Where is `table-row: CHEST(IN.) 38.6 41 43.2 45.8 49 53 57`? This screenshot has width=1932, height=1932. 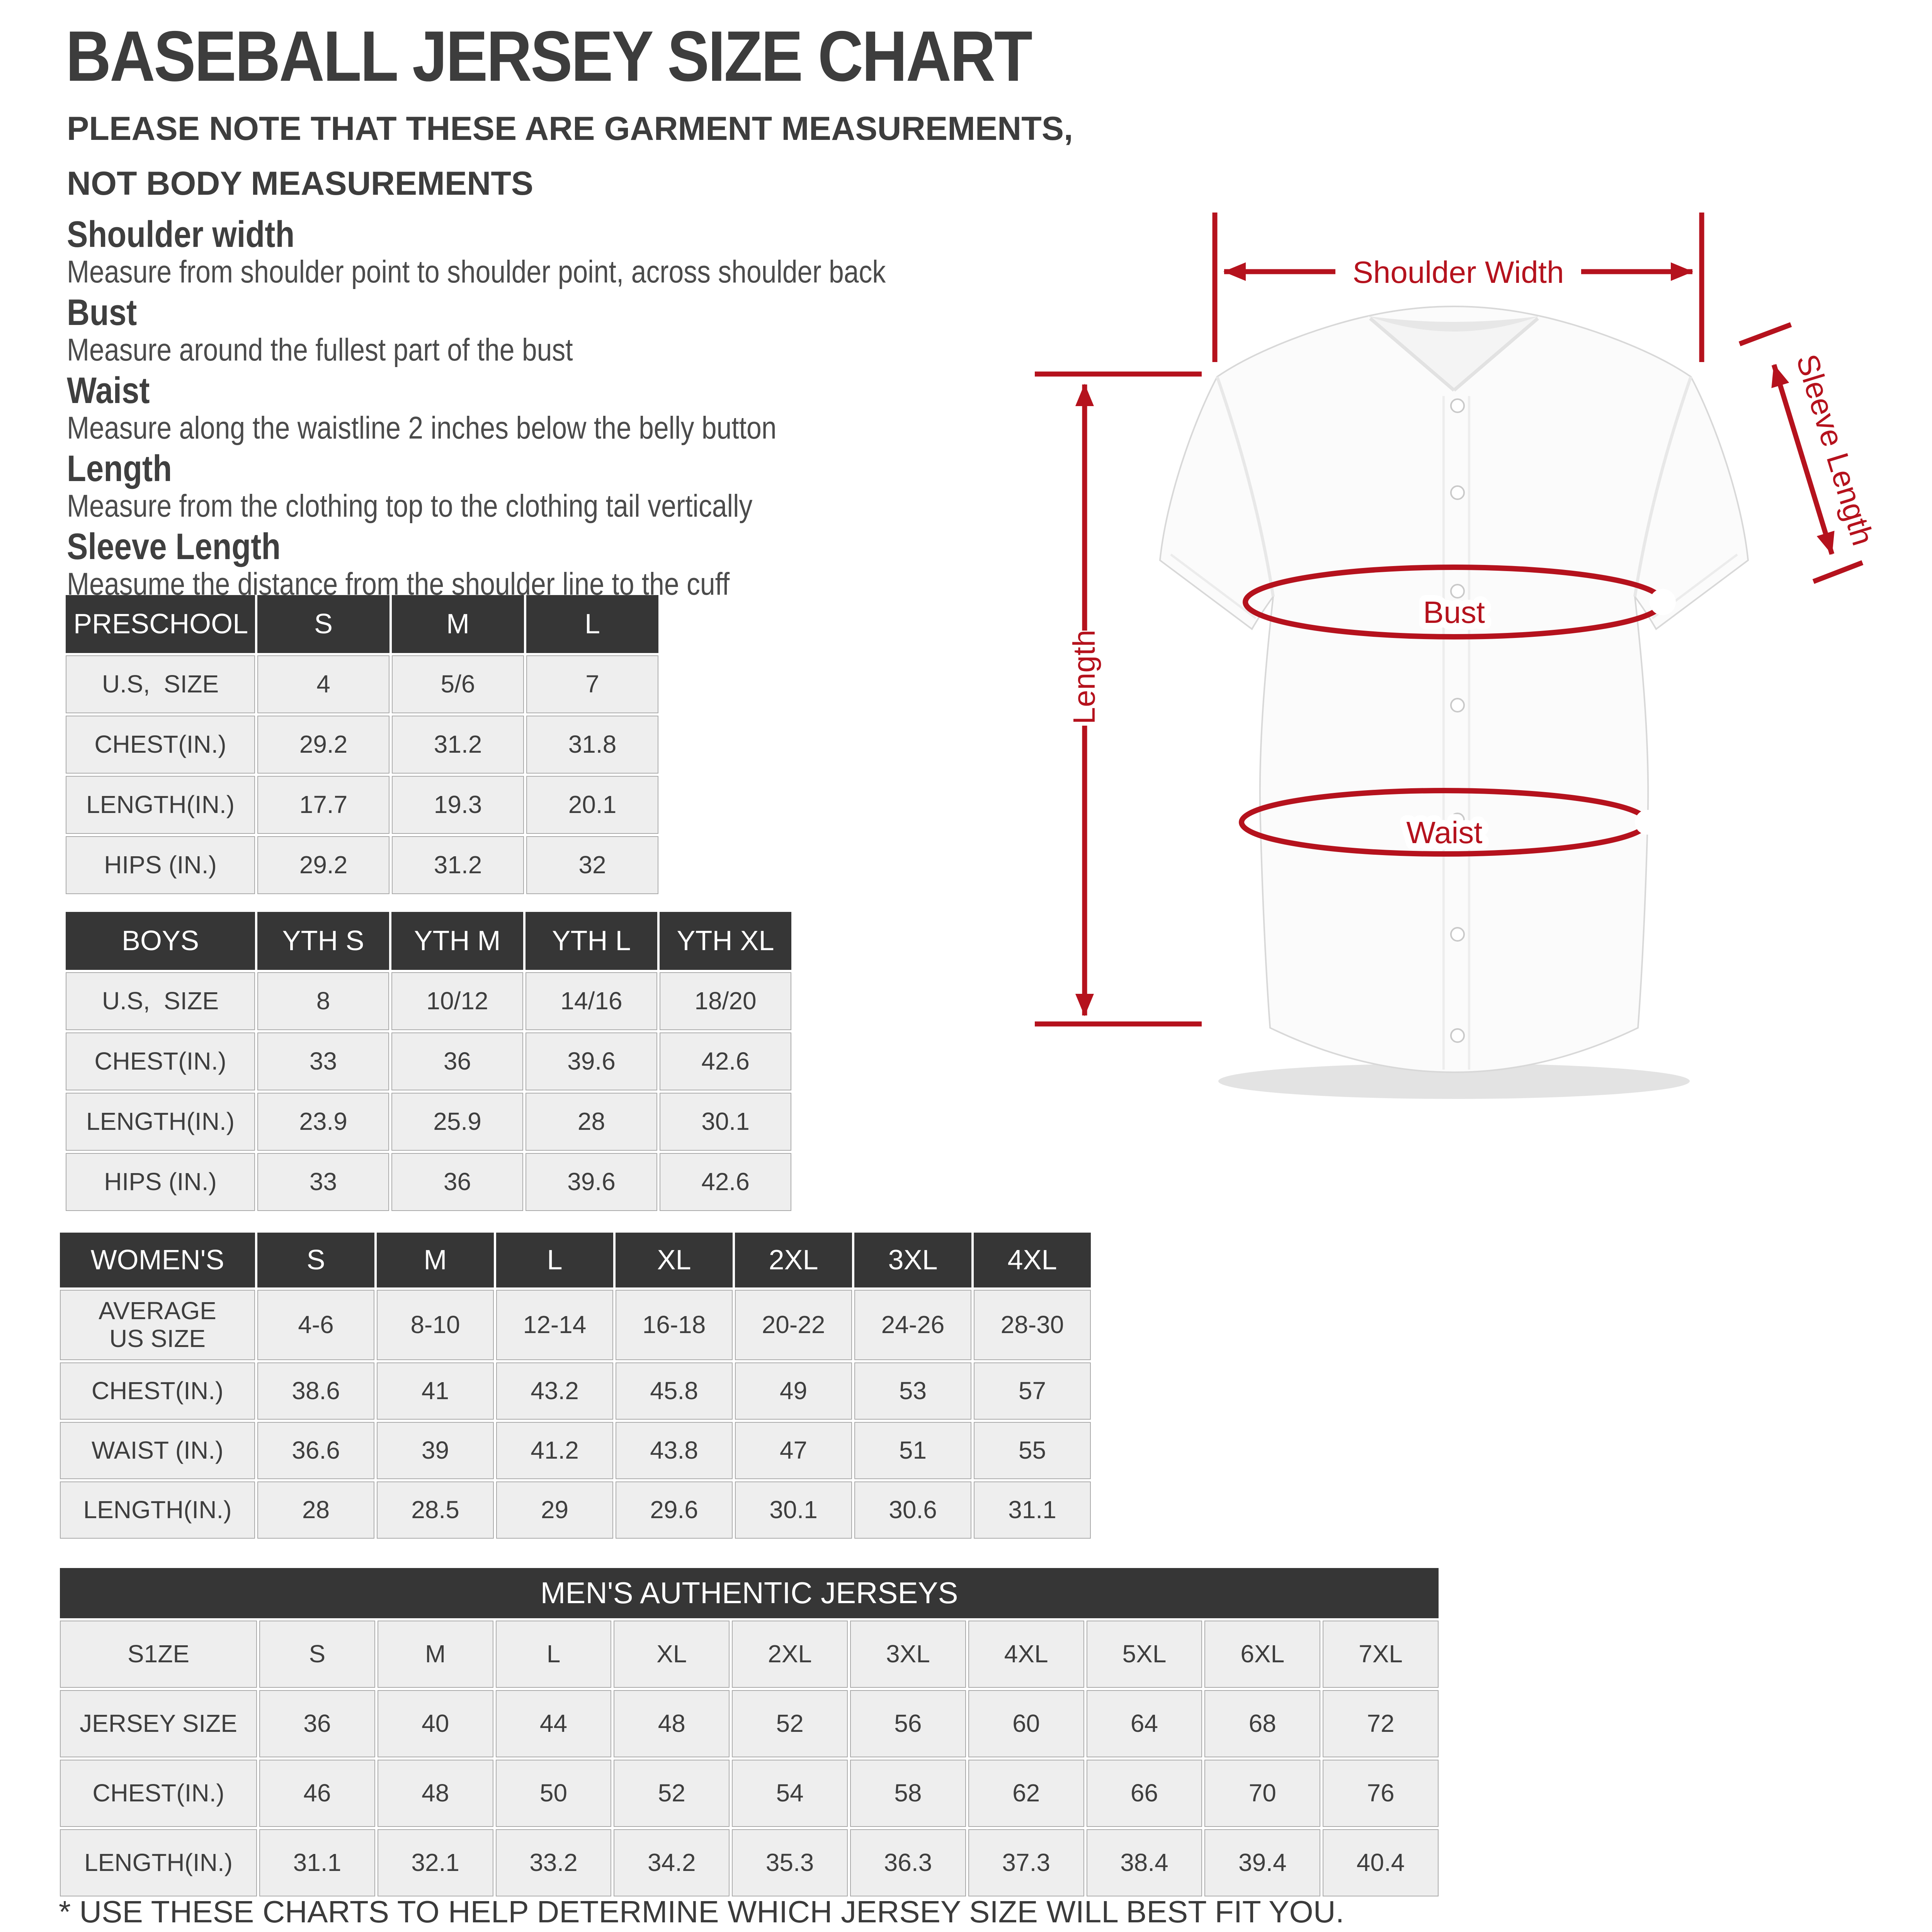 table-row: CHEST(IN.) 38.6 41 43.2 45.8 49 53 57 is located at coordinates (575, 1391).